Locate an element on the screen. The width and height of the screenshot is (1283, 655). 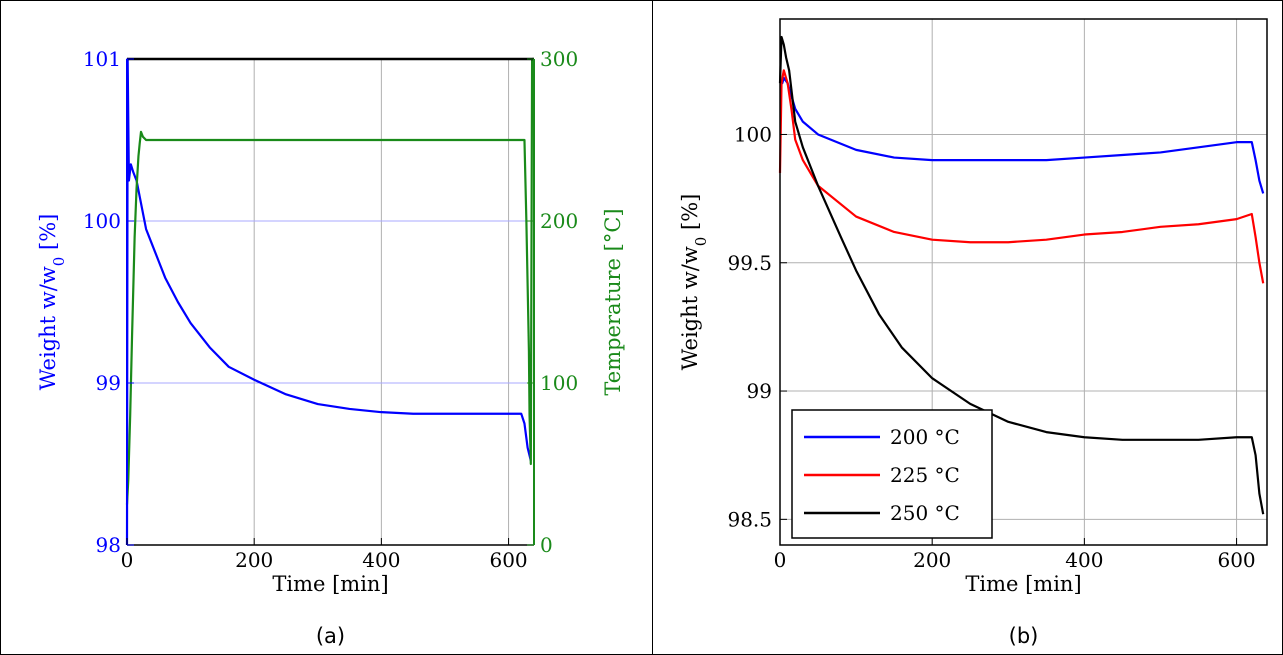
panel-label-b: (b) is located at coordinates (1024, 636).